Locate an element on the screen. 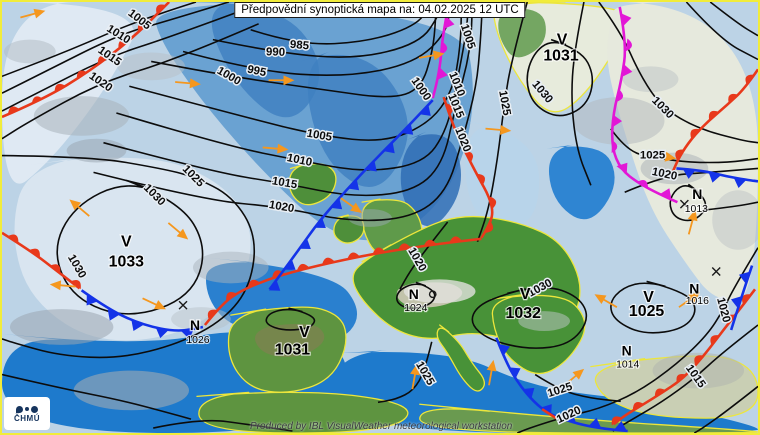 The height and width of the screenshot is (435, 760). front-line-warm is located at coordinates (549, 414).